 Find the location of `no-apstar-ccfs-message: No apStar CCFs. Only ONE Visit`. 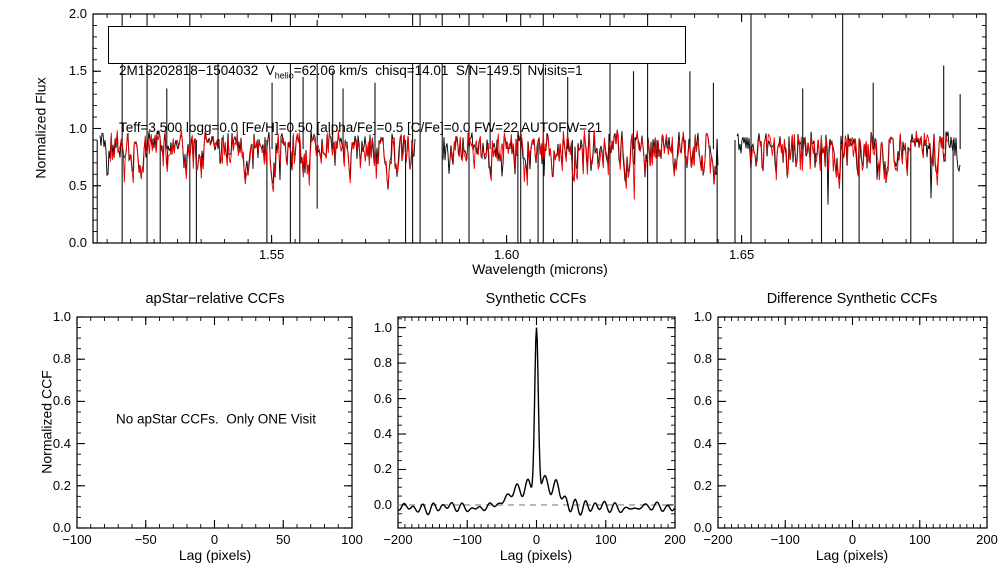

no-apstar-ccfs-message: No apStar CCFs. Only ONE Visit is located at coordinates (216, 419).